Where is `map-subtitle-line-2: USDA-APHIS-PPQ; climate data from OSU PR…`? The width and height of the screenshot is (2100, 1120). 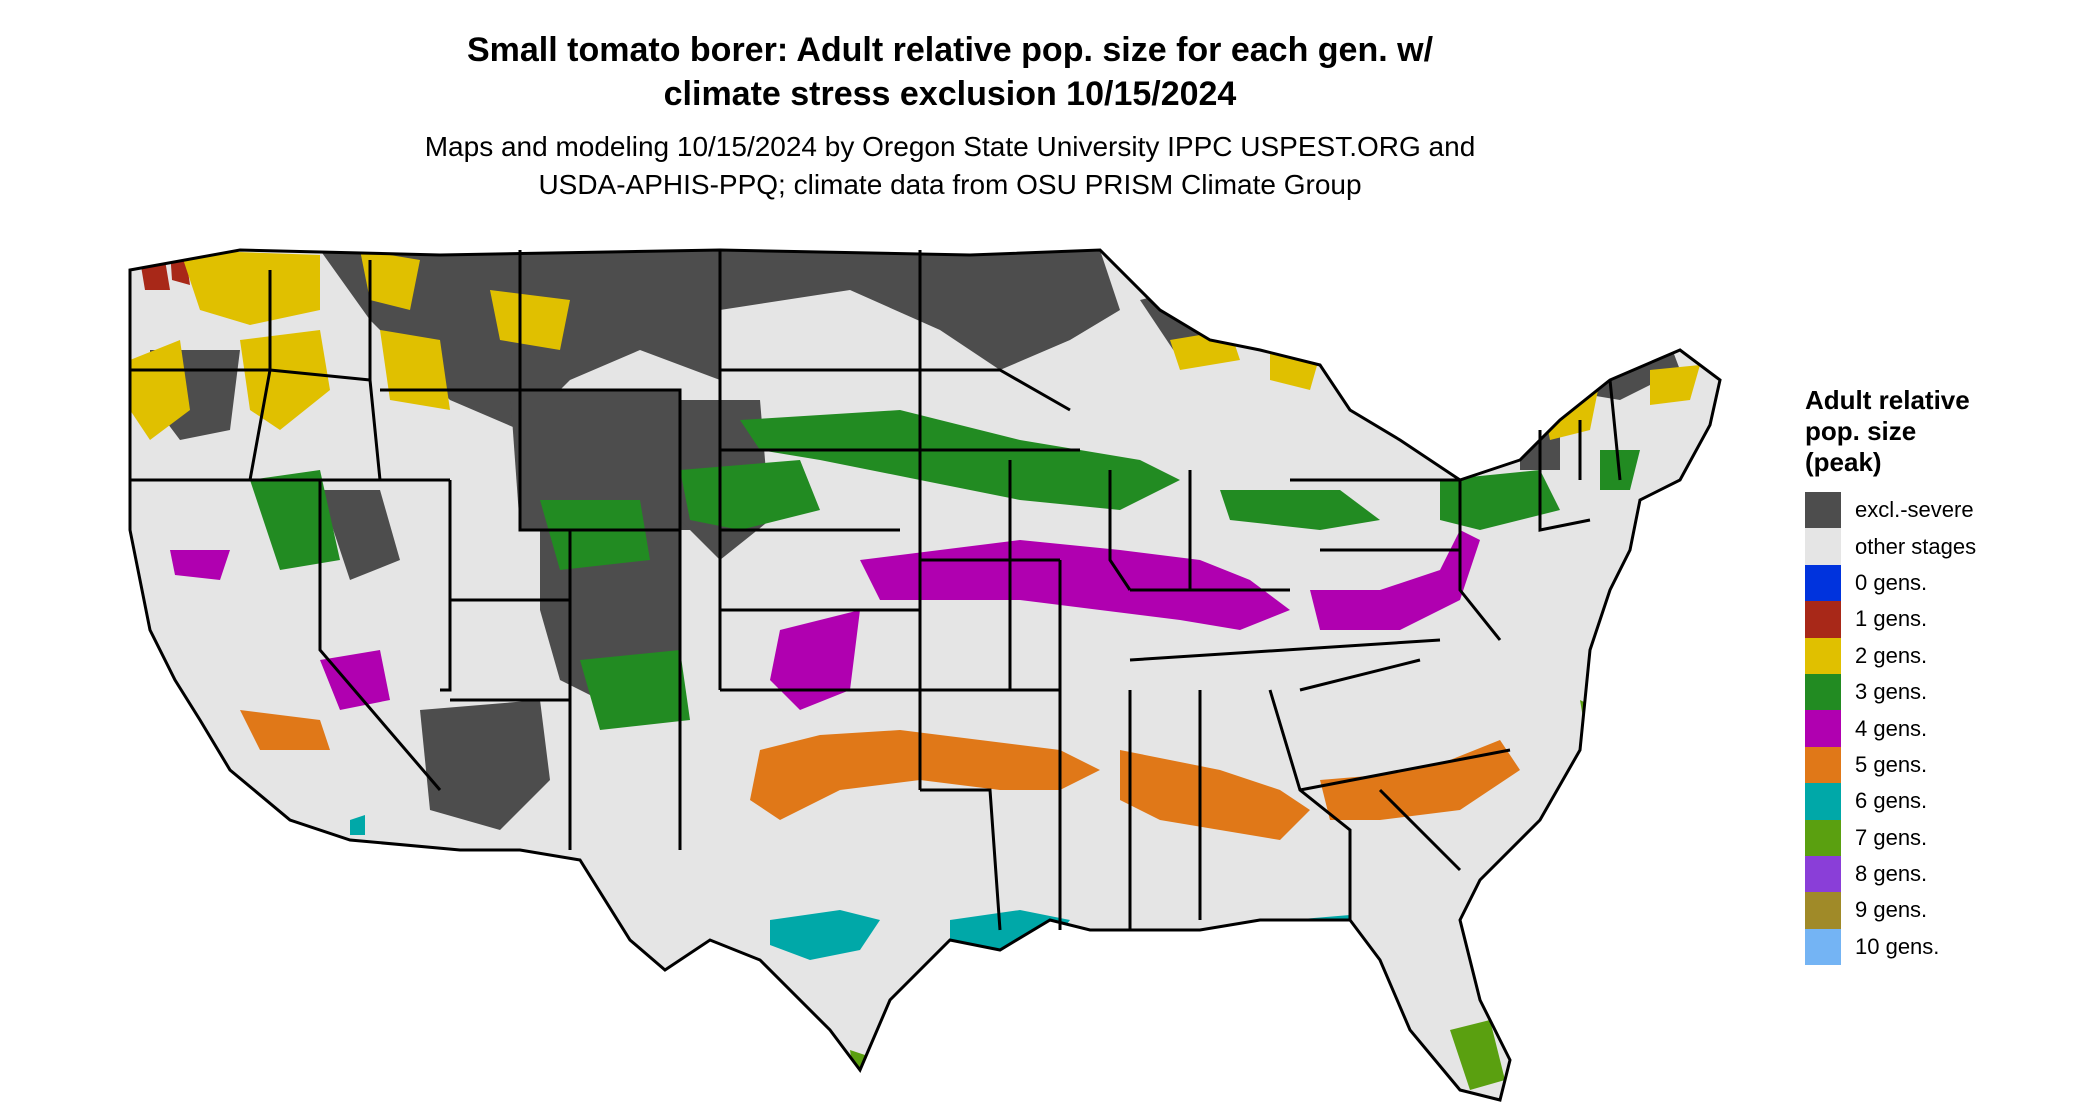 map-subtitle-line-2: USDA-APHIS-PPQ; climate data from OSU PR… is located at coordinates (950, 184).